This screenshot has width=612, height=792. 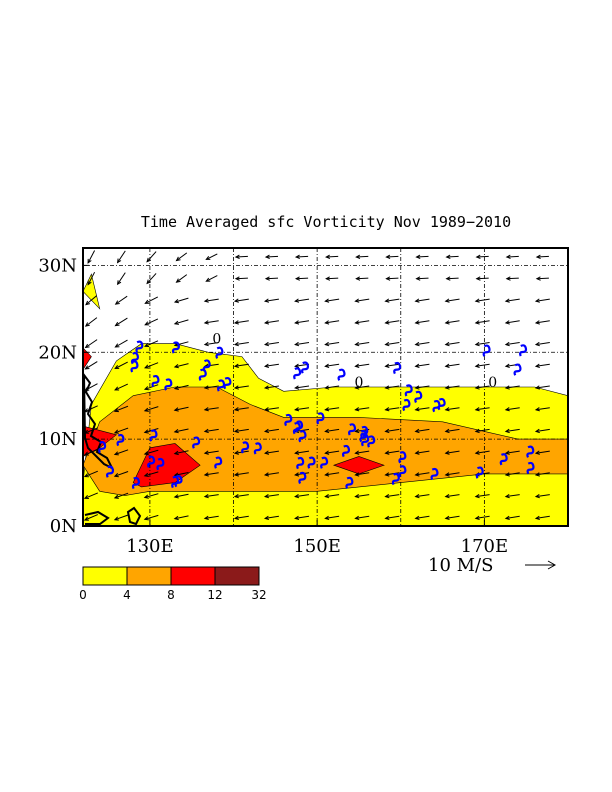 I want to click on y-tick-label-10: 10N, so click(x=57, y=439).